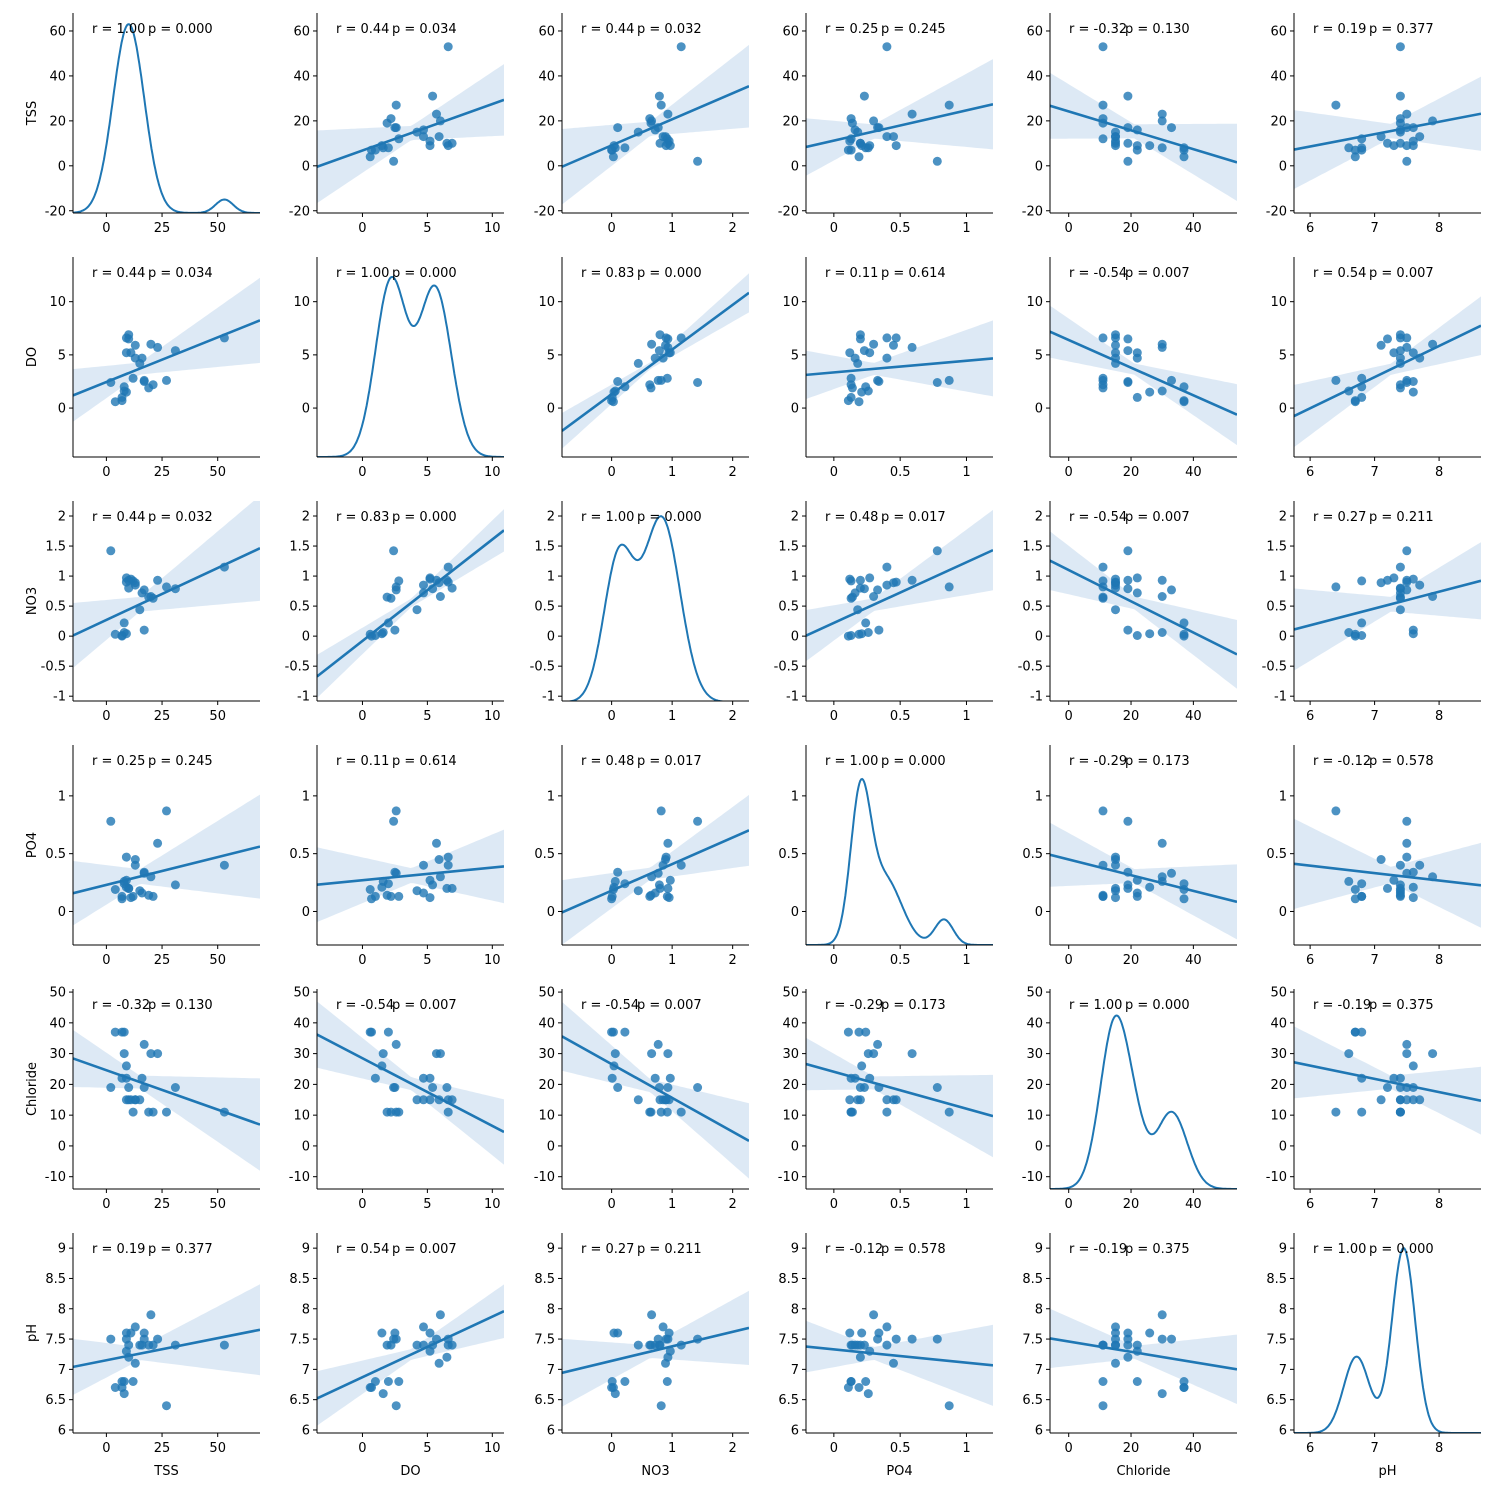 This screenshot has width=1494, height=1488. I want to click on y-tick-label: 2, so click(306, 517).